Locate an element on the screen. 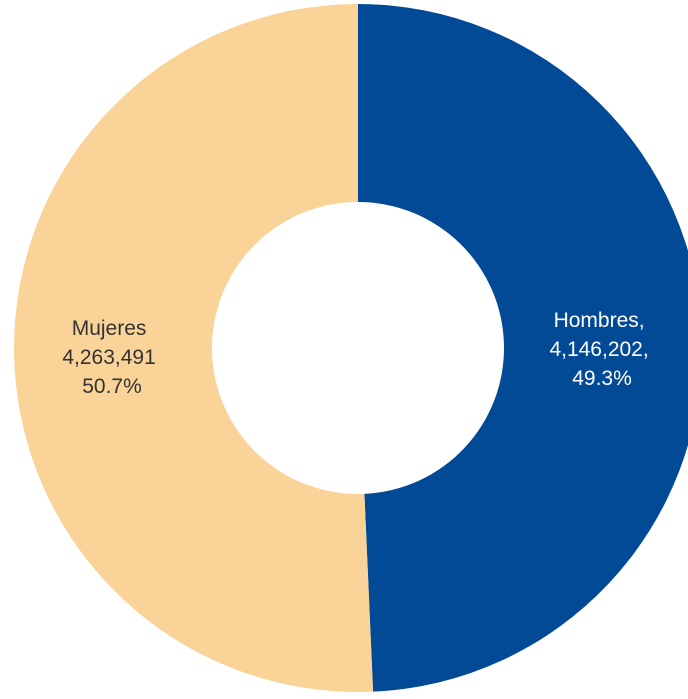 This screenshot has width=688, height=699. slice-label-mujeres: Mujeres 4,263,491 50.7% is located at coordinates (111, 357).